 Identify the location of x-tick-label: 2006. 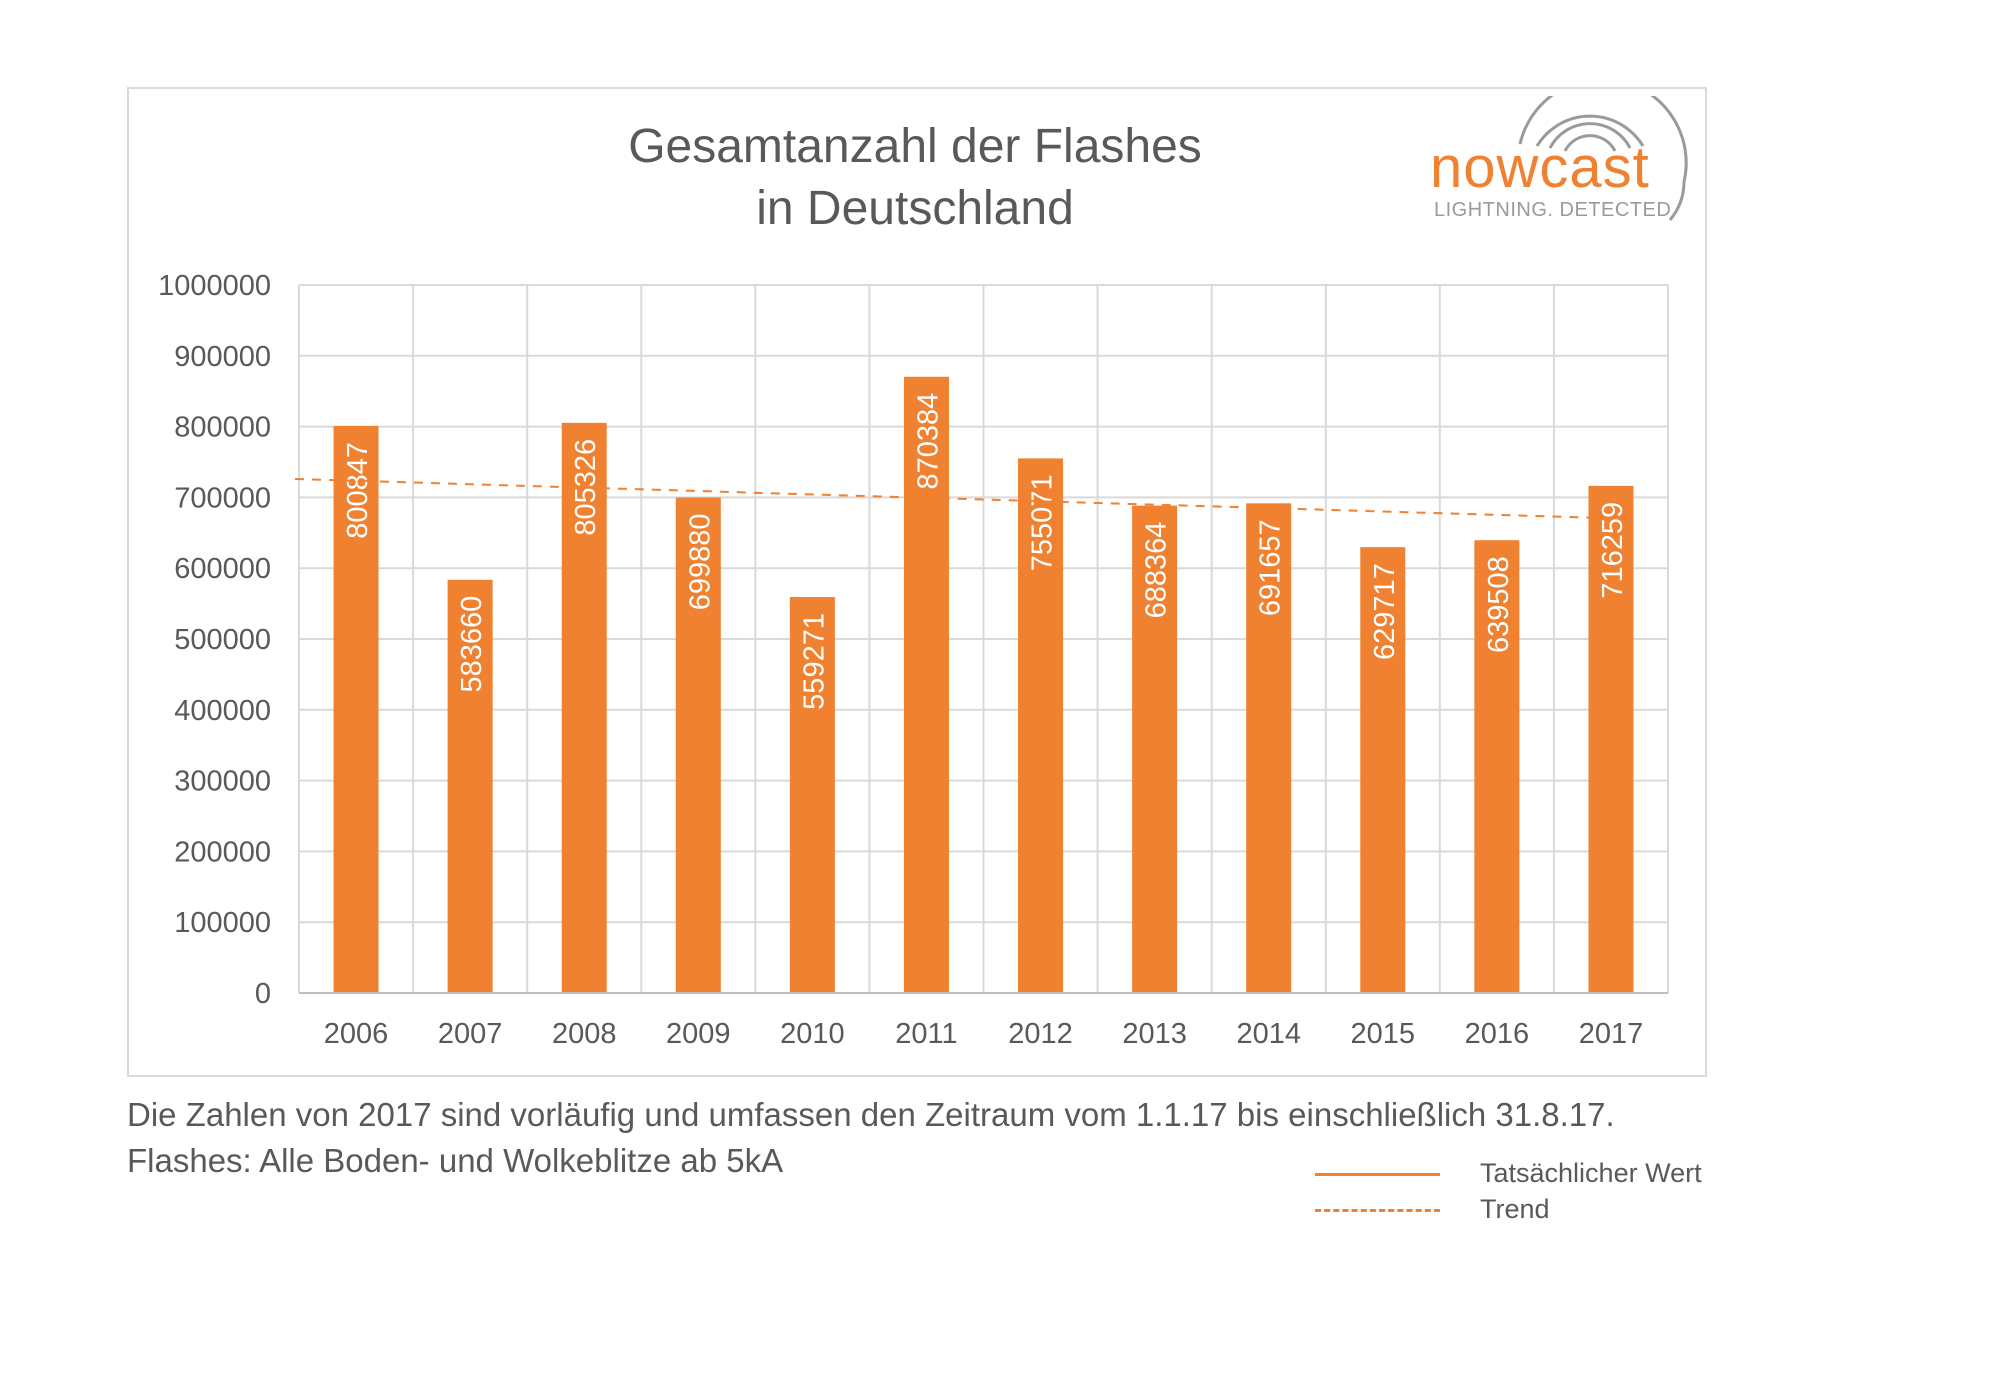
(356, 1034).